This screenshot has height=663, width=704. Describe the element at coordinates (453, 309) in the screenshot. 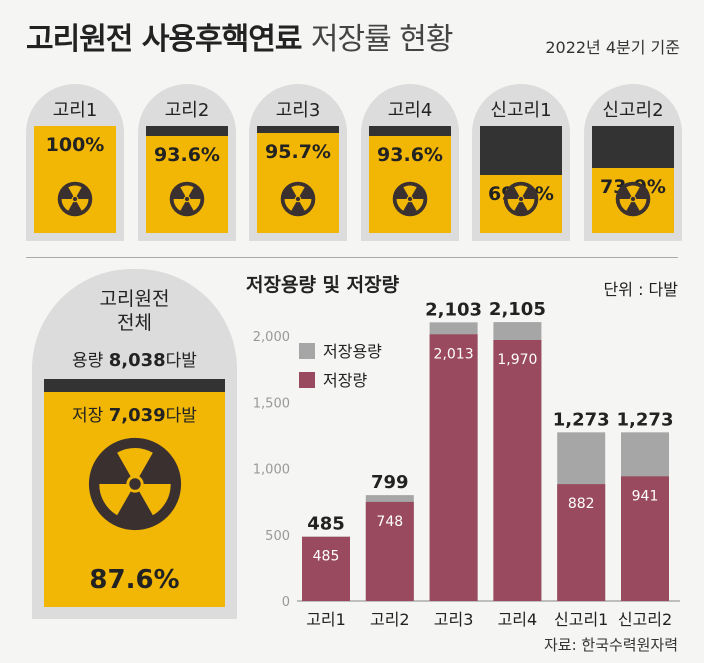

I see `capacity-label: 2,103` at that location.